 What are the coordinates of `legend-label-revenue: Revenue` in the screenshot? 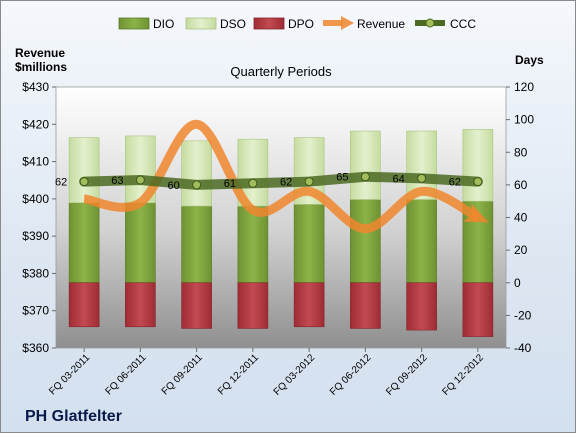 It's located at (381, 24).